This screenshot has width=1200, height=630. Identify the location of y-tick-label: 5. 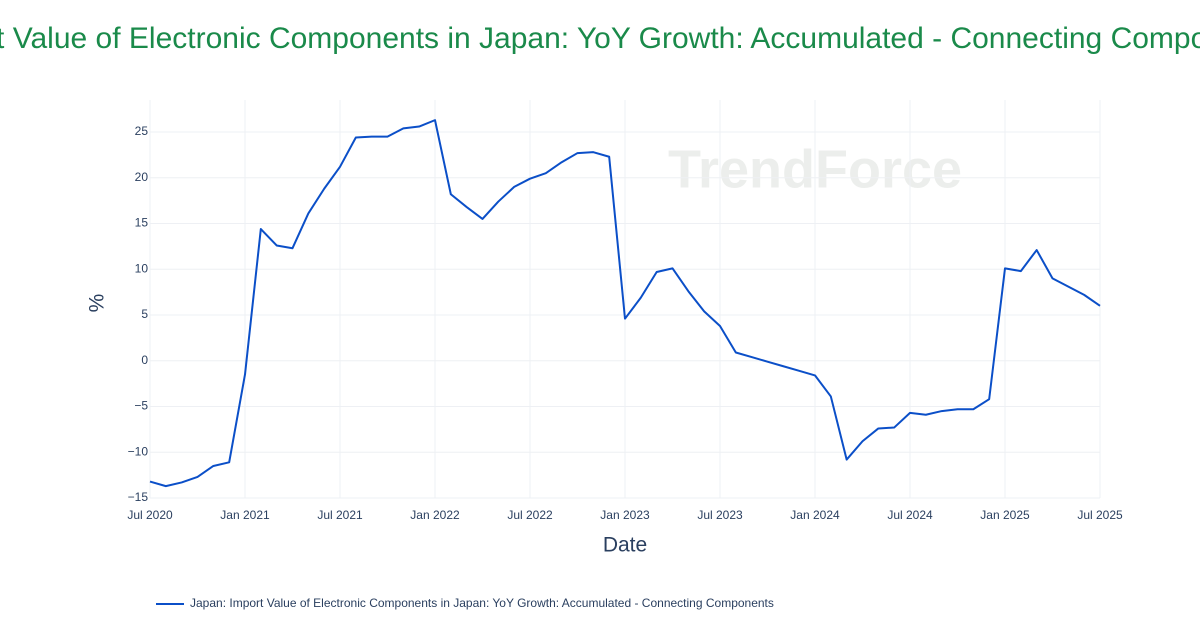
(144, 314).